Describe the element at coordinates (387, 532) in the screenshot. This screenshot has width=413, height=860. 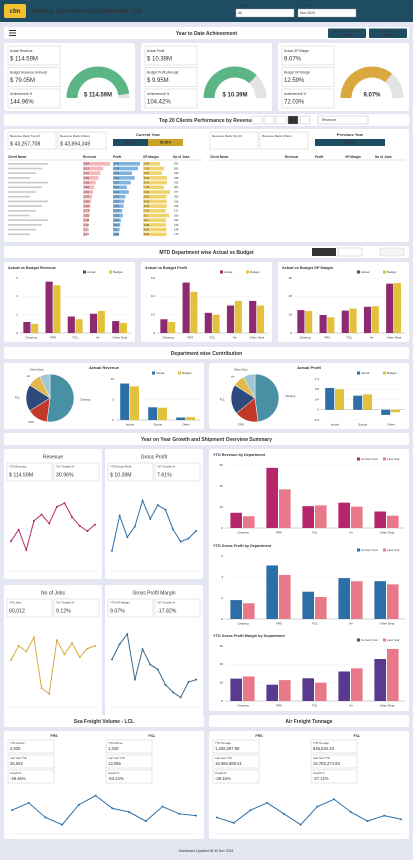
I see `x-tick-label: Other Dept` at that location.